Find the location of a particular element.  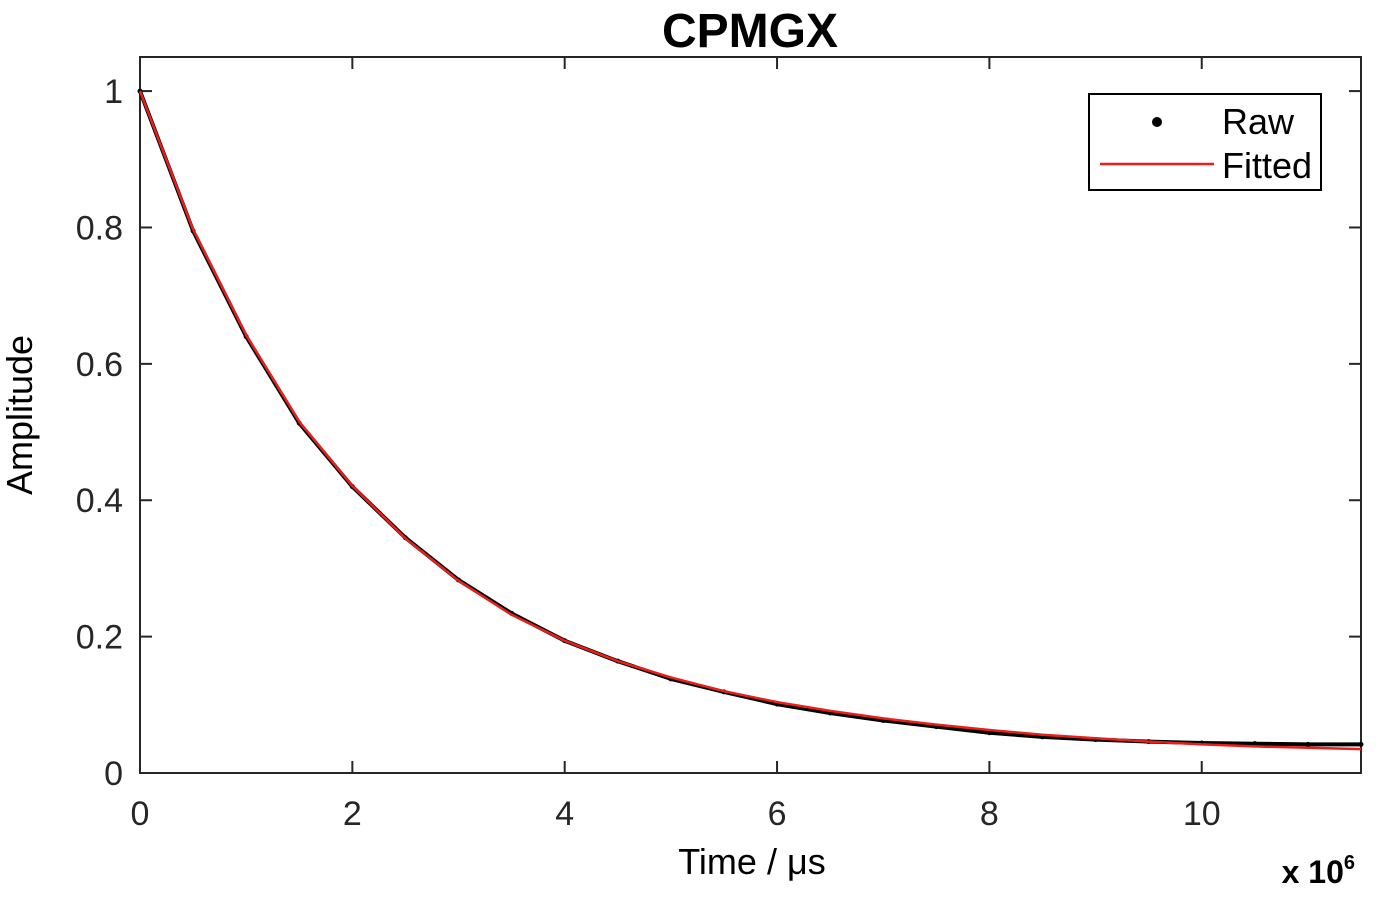

legend: Raw Fitted is located at coordinates (1205, 142).